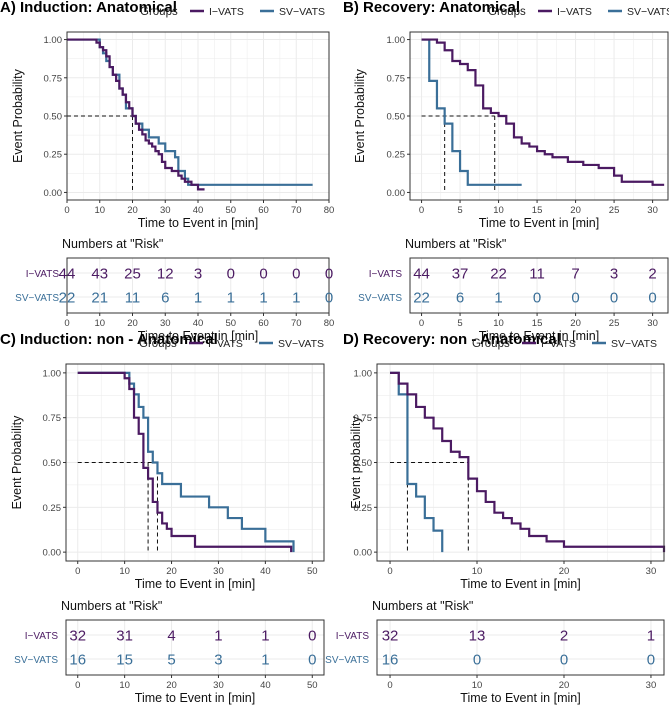  What do you see at coordinates (171, 660) in the screenshot?
I see `risk-count: 5` at bounding box center [171, 660].